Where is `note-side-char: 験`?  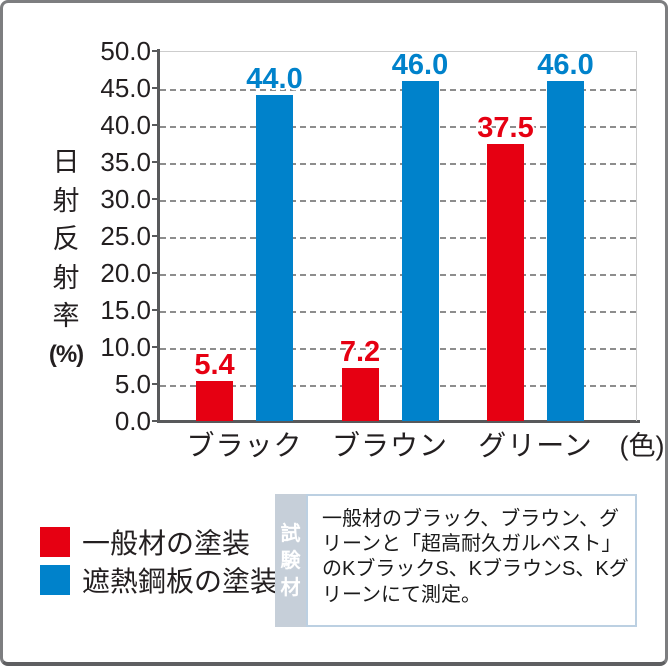 note-side-char: 験 is located at coordinates (290, 560).